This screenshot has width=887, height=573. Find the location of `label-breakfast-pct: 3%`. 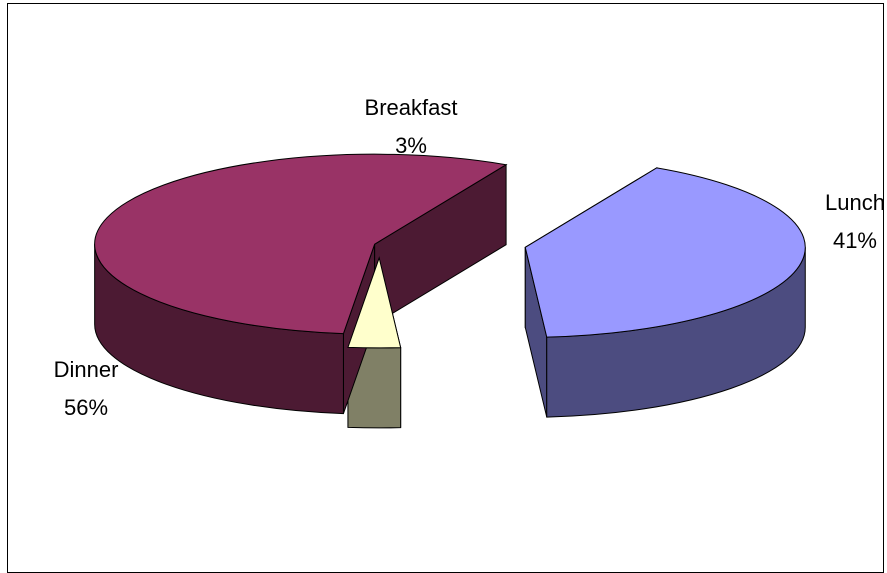

label-breakfast-pct: 3% is located at coordinates (411, 145).